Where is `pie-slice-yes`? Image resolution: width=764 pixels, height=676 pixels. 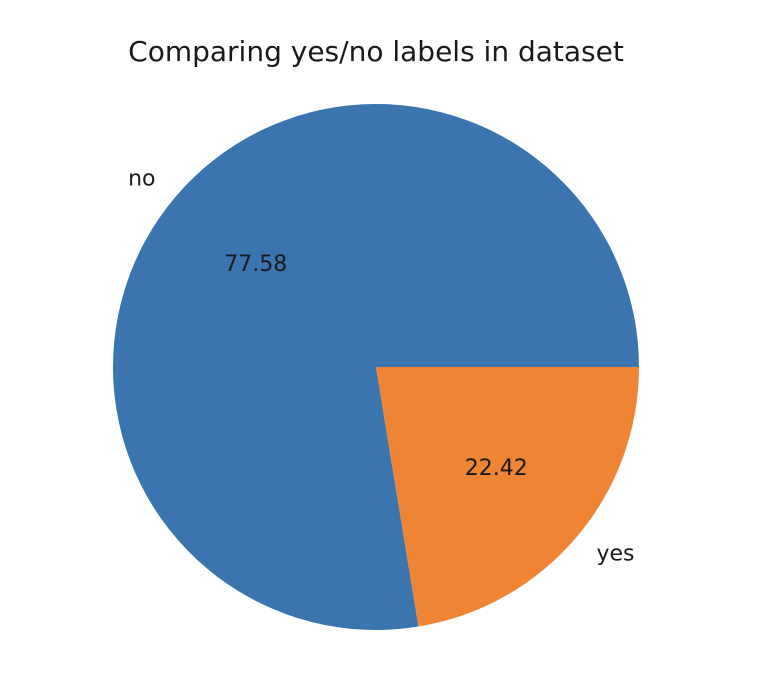
pie-slice-yes is located at coordinates (507, 497).